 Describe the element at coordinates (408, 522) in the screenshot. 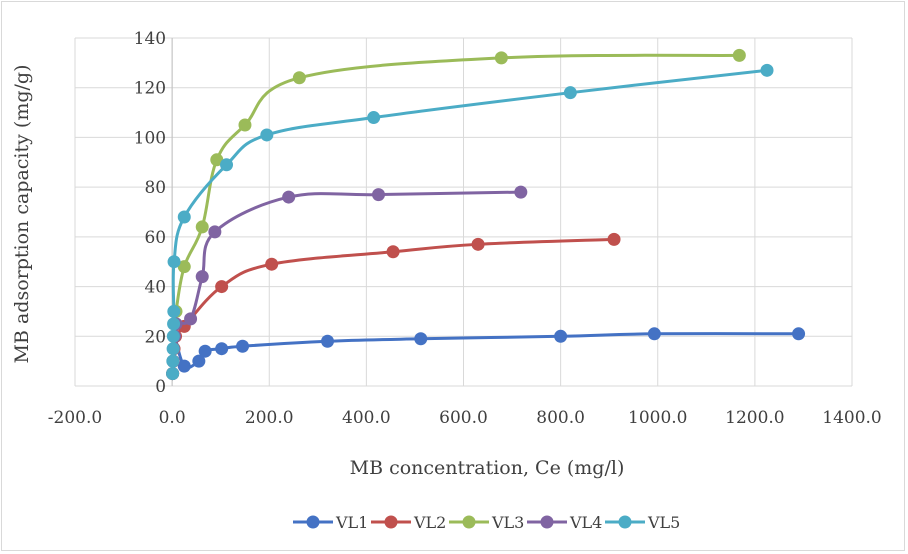

I see `legend-item-vl2: VL2` at that location.